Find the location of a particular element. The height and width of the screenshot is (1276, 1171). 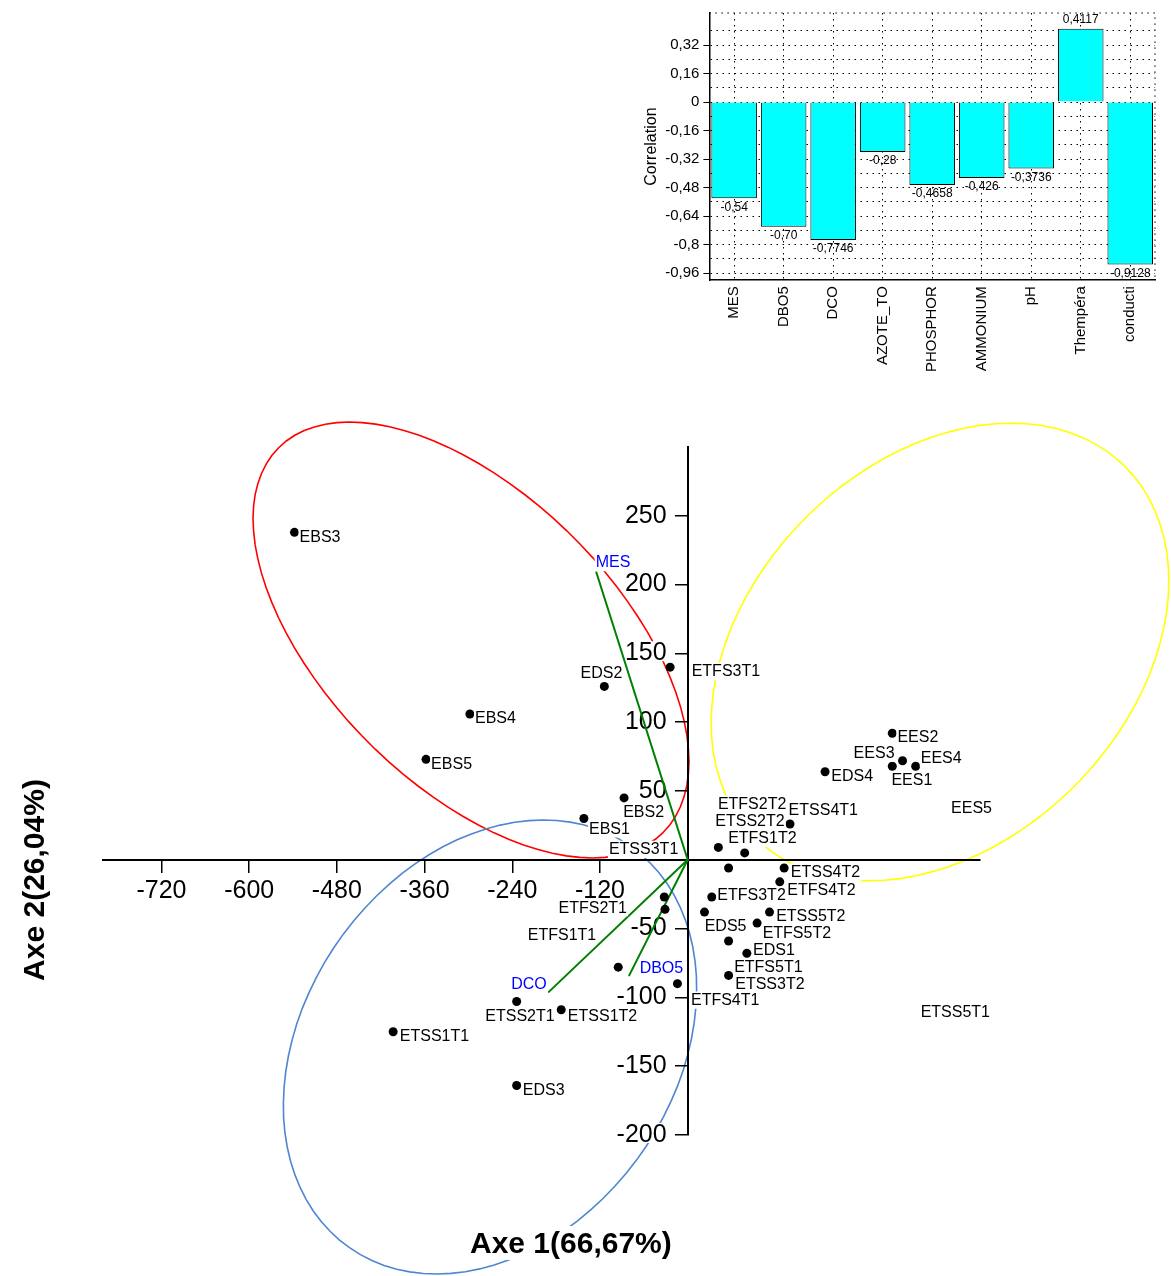

x-tick-label: -360 is located at coordinates (424, 888).